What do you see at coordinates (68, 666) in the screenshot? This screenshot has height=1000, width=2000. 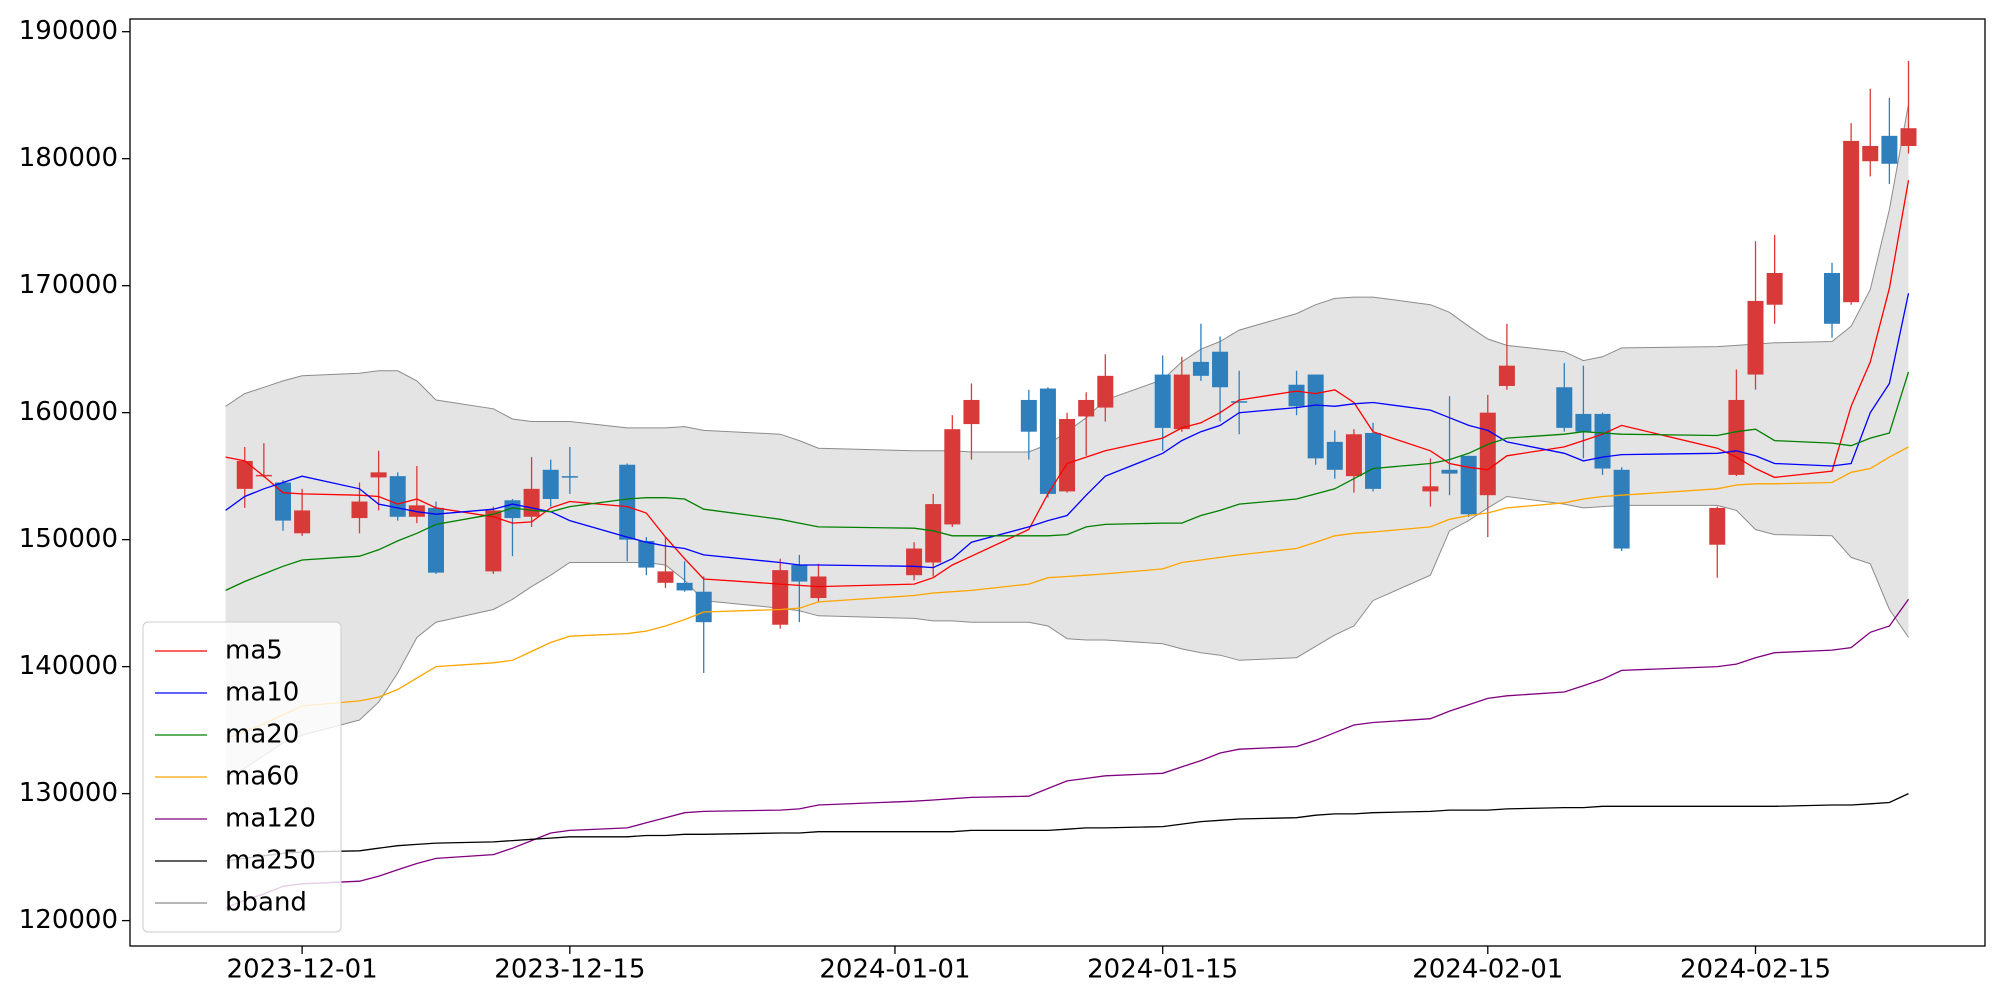 I see `y-tick-label: 140000` at bounding box center [68, 666].